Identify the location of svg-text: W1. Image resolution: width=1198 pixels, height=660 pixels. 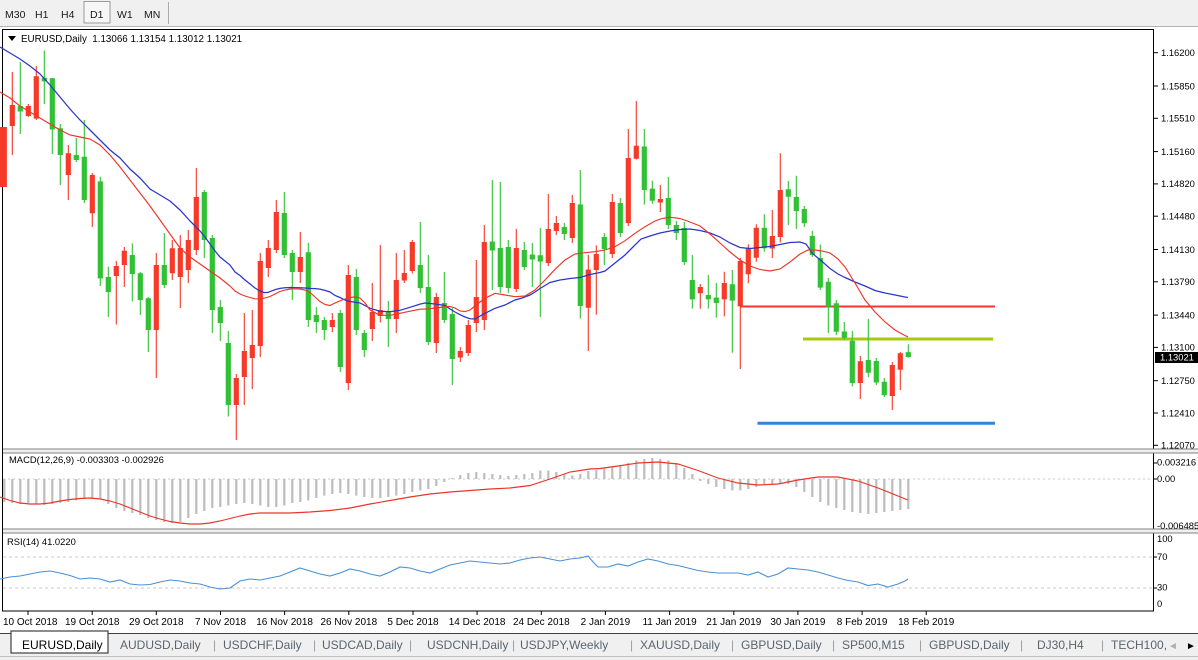
(125, 15).